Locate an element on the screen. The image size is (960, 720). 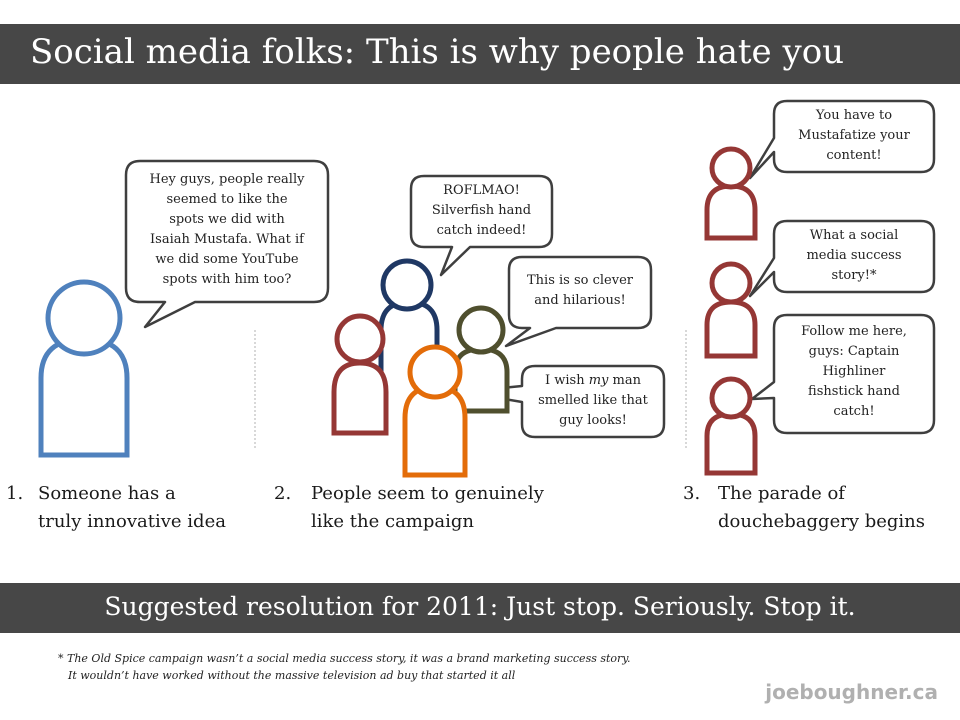
person-blue-head is located at coordinates (84, 318).